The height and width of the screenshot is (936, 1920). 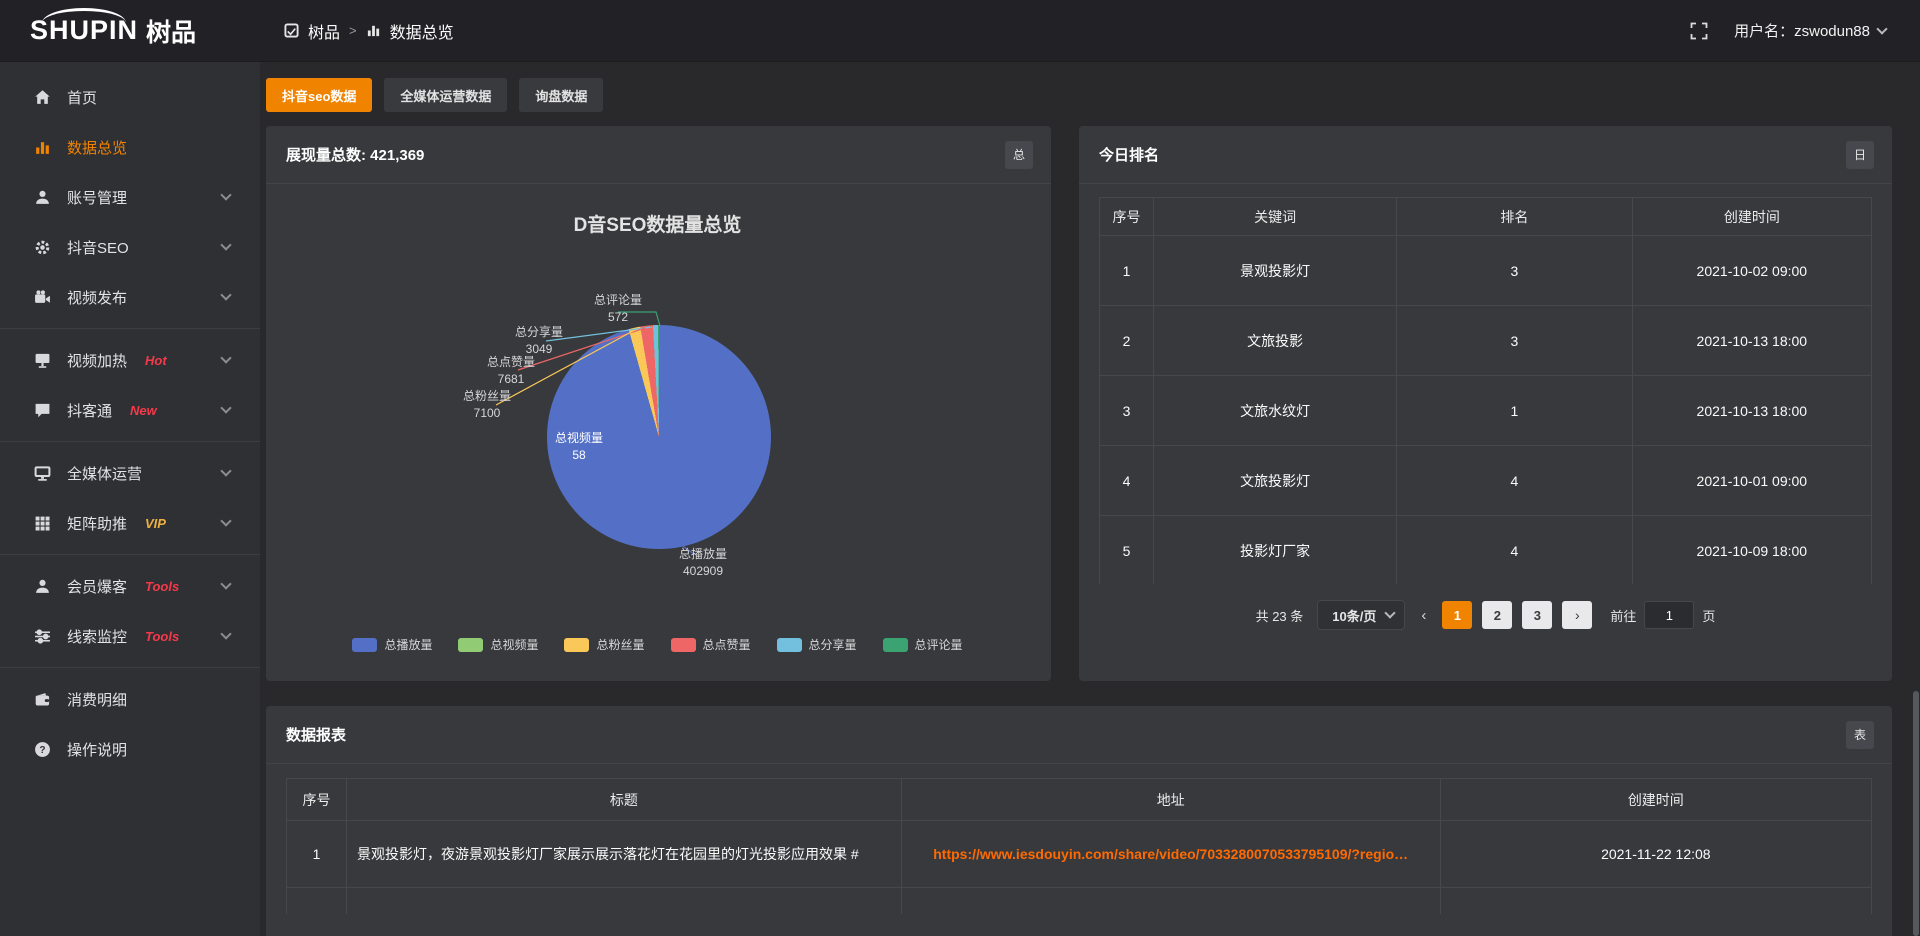 I want to click on vip-badge: VIP, so click(x=155, y=523).